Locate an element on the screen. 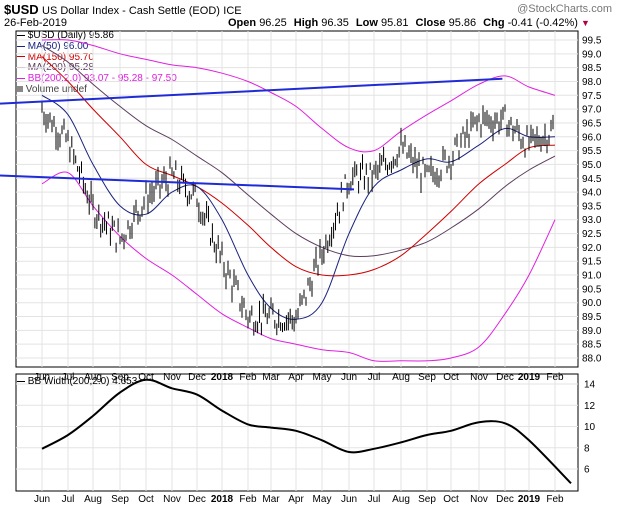  y-tick-label: 95.0 is located at coordinates (592, 165).